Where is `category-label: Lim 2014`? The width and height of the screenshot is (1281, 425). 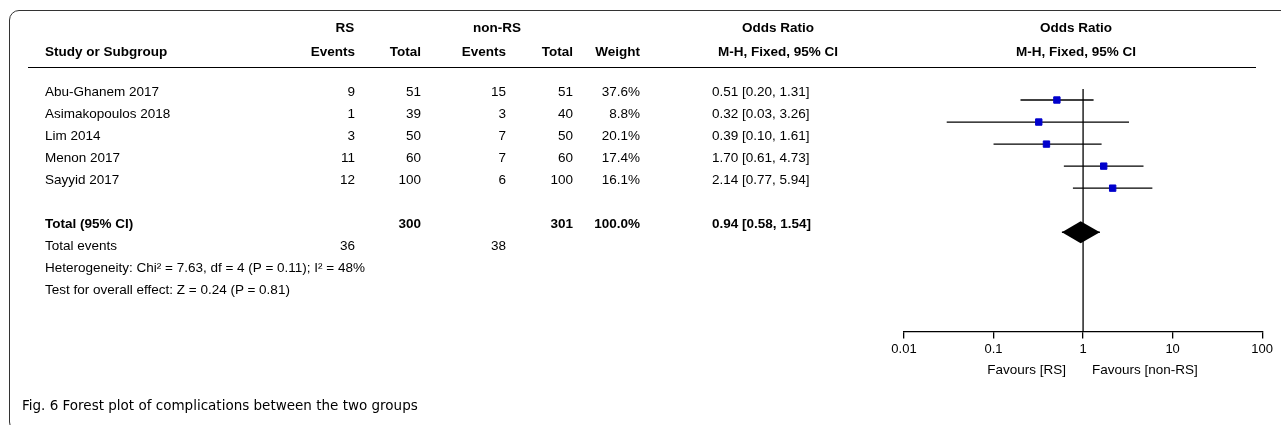 category-label: Lim 2014 is located at coordinates (73, 136).